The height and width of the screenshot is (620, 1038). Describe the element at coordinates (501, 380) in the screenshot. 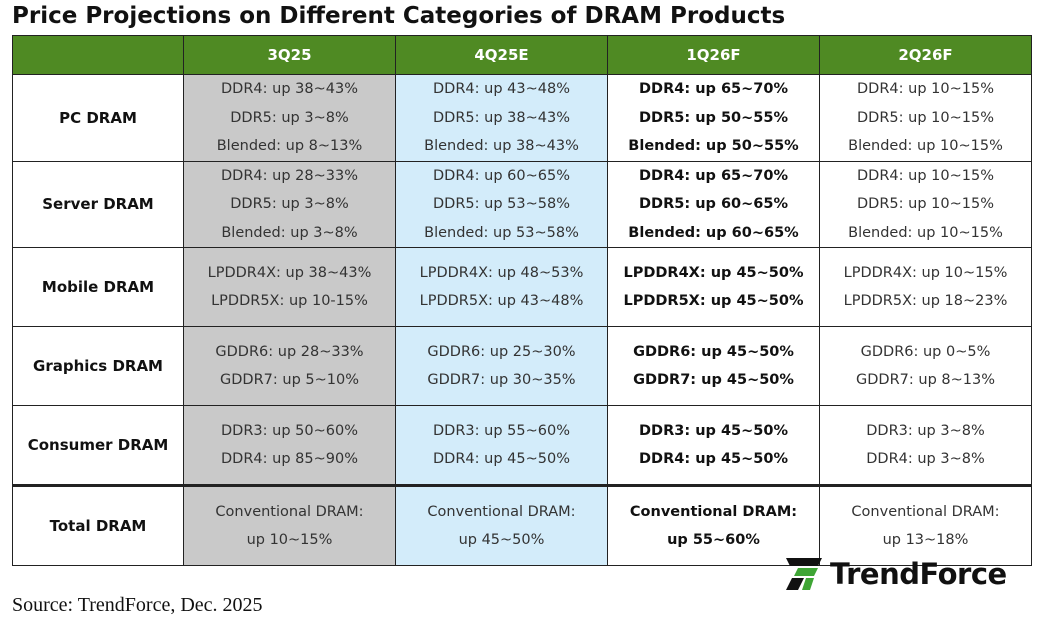

I see `cell-line: GDDR7: up 30~35%` at that location.